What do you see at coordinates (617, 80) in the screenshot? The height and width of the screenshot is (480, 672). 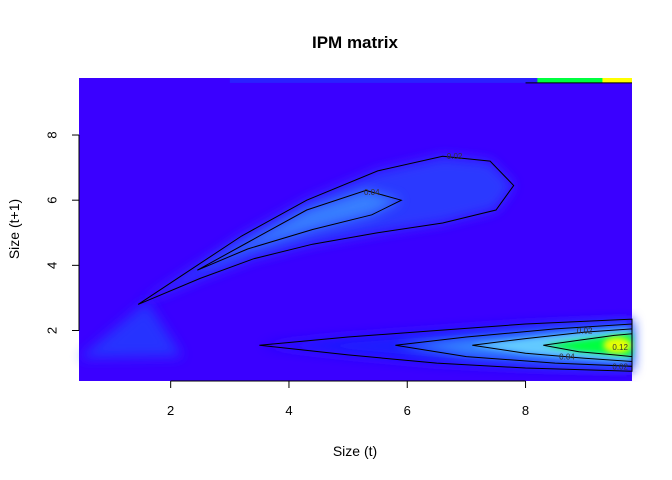 I see `heat-top-strip-peak` at bounding box center [617, 80].